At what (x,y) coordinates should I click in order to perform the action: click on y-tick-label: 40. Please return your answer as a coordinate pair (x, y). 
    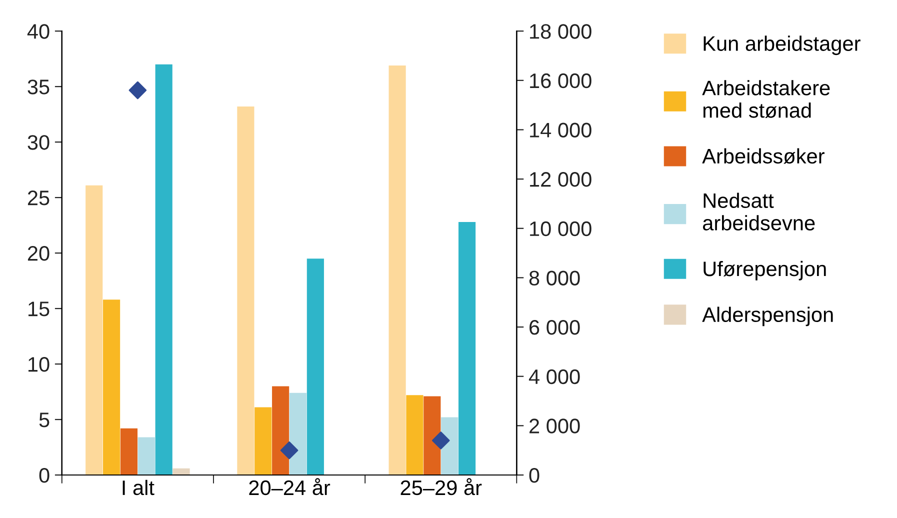
    Looking at the image, I should click on (38, 31).